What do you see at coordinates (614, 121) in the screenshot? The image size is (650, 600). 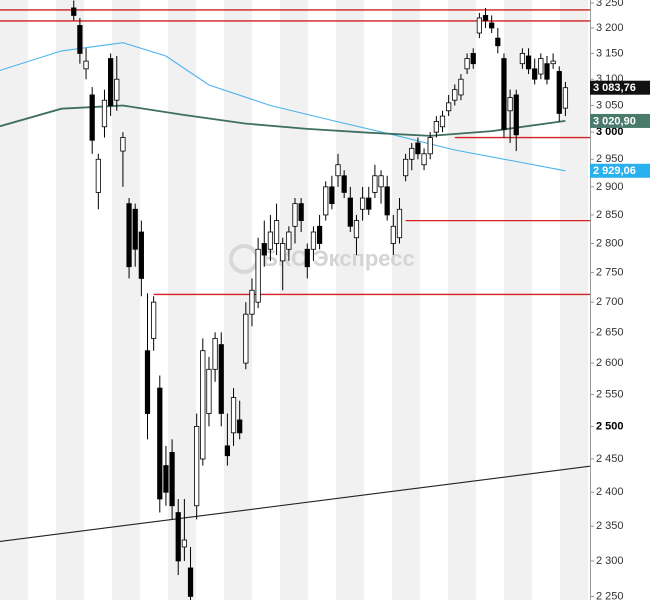 I see `price-tag-label: 3 020,90` at bounding box center [614, 121].